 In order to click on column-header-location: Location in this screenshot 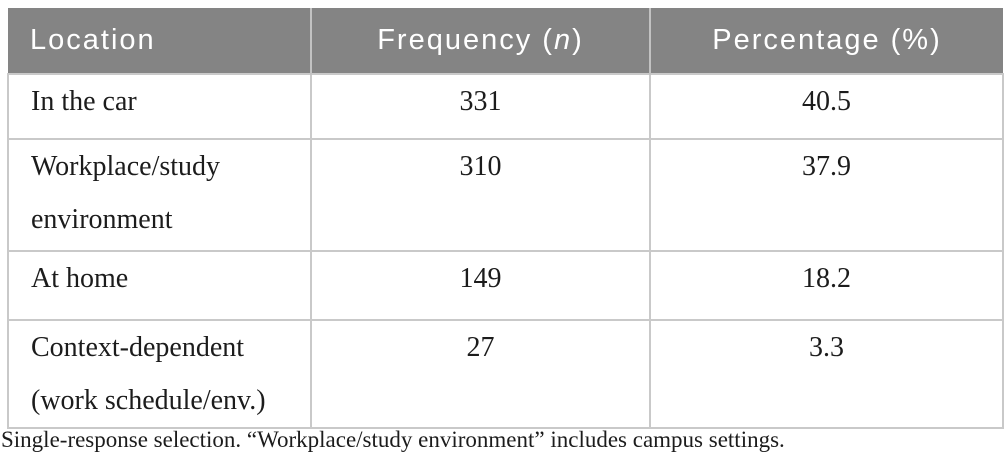, I will do `click(159, 41)`.